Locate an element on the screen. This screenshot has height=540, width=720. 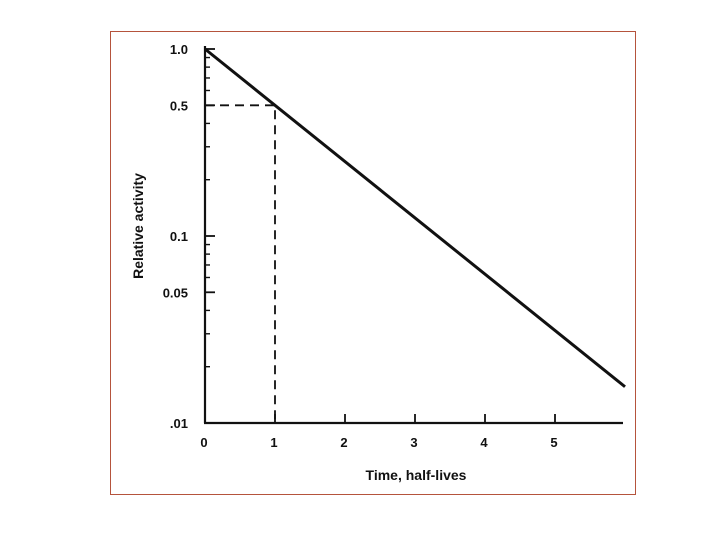
y-tick-label: 0.05 is located at coordinates (175, 292).